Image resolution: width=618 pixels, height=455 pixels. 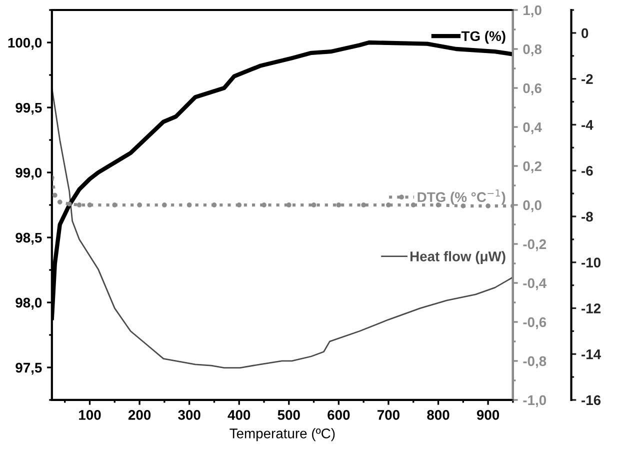 What do you see at coordinates (29, 368) in the screenshot?
I see `y-tick-label: 97,5` at bounding box center [29, 368].